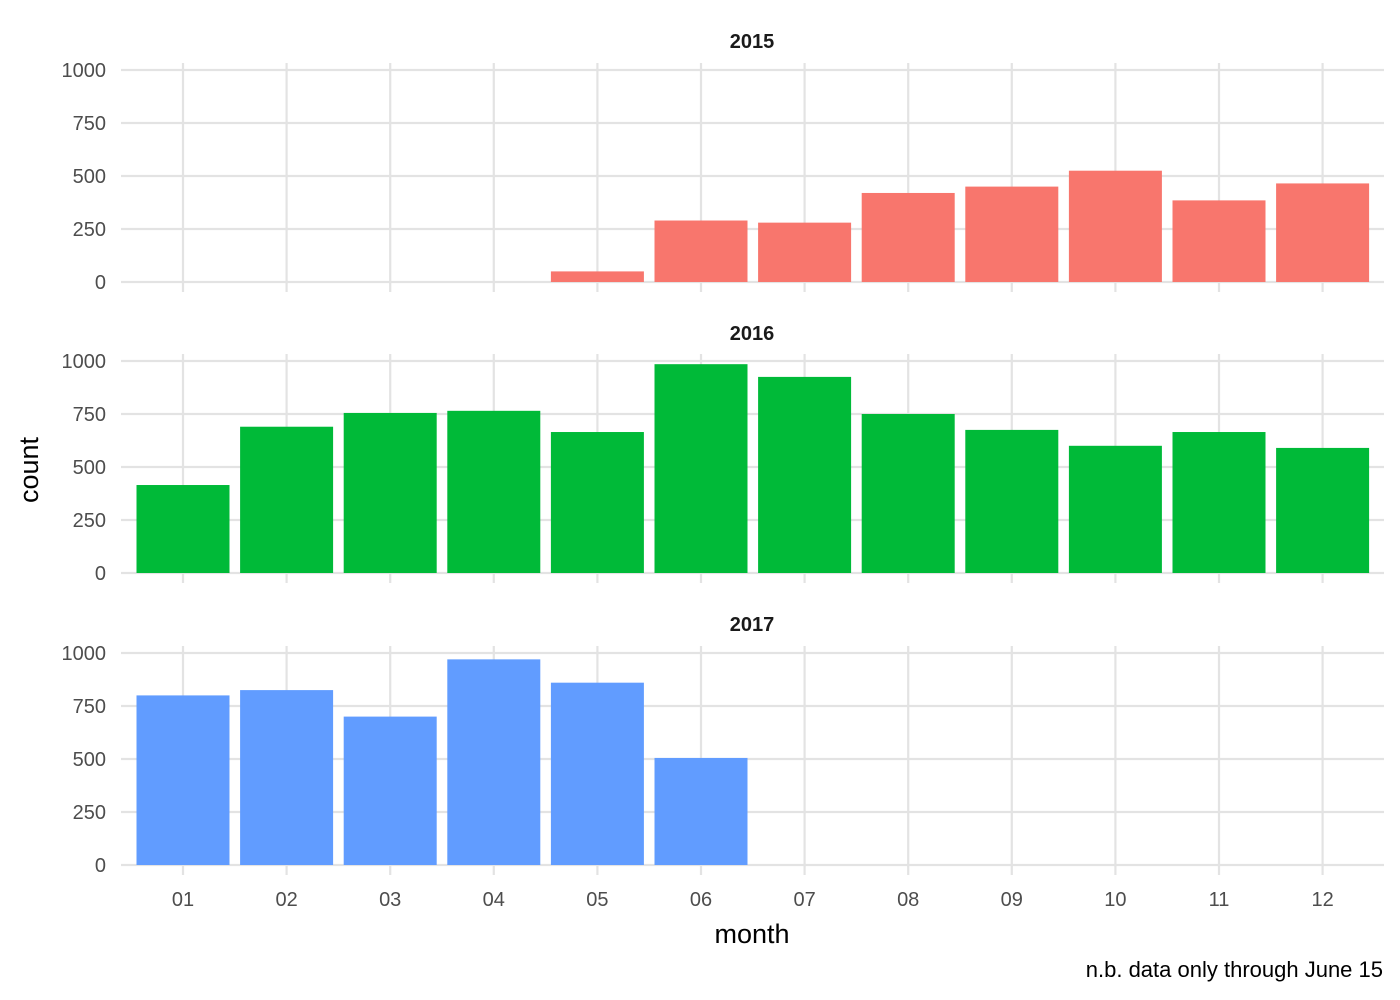 The width and height of the screenshot is (1400, 1000). Describe the element at coordinates (753, 900) in the screenshot. I see `x-axis-ticks: 01 02 03 04 05 06 07 08 09 10 11 12` at that location.